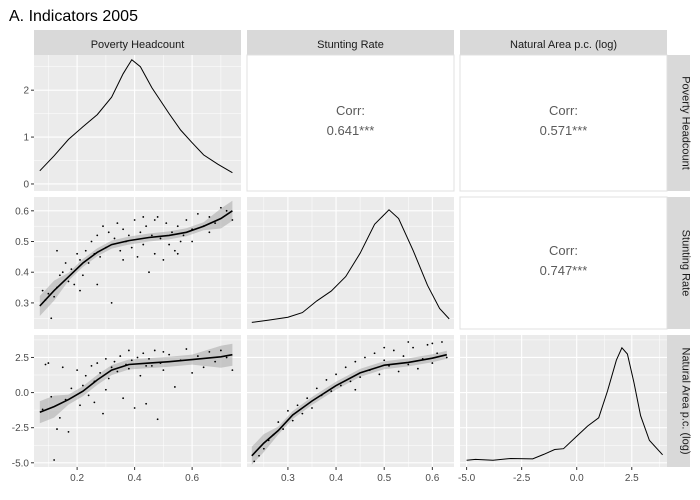 The height and width of the screenshot is (500, 700). I want to click on y-tick-label-0: 2, so click(26, 91).